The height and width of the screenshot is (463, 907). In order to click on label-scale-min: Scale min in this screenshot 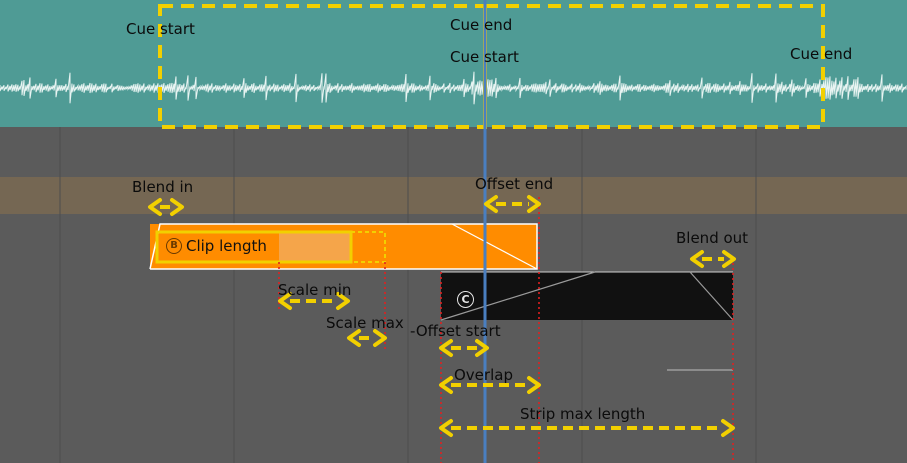, I will do `click(315, 290)`.